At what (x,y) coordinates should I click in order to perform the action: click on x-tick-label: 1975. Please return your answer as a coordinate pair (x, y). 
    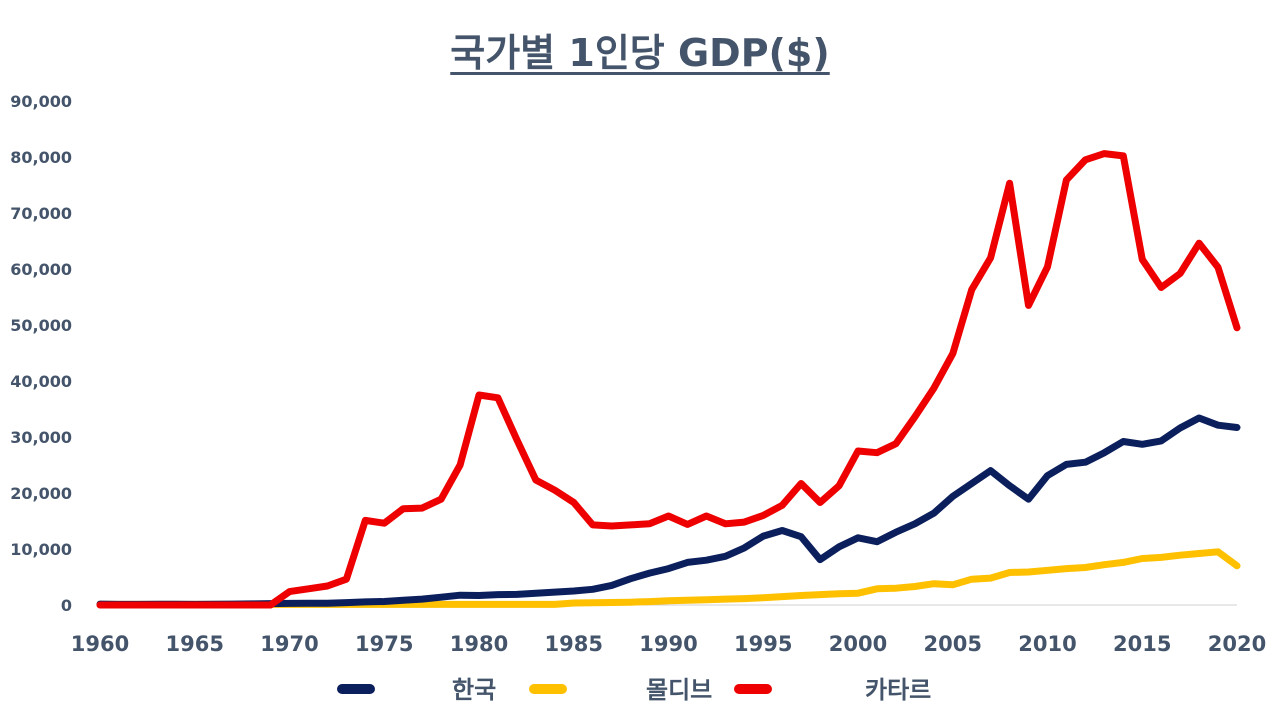
    Looking at the image, I should click on (384, 644).